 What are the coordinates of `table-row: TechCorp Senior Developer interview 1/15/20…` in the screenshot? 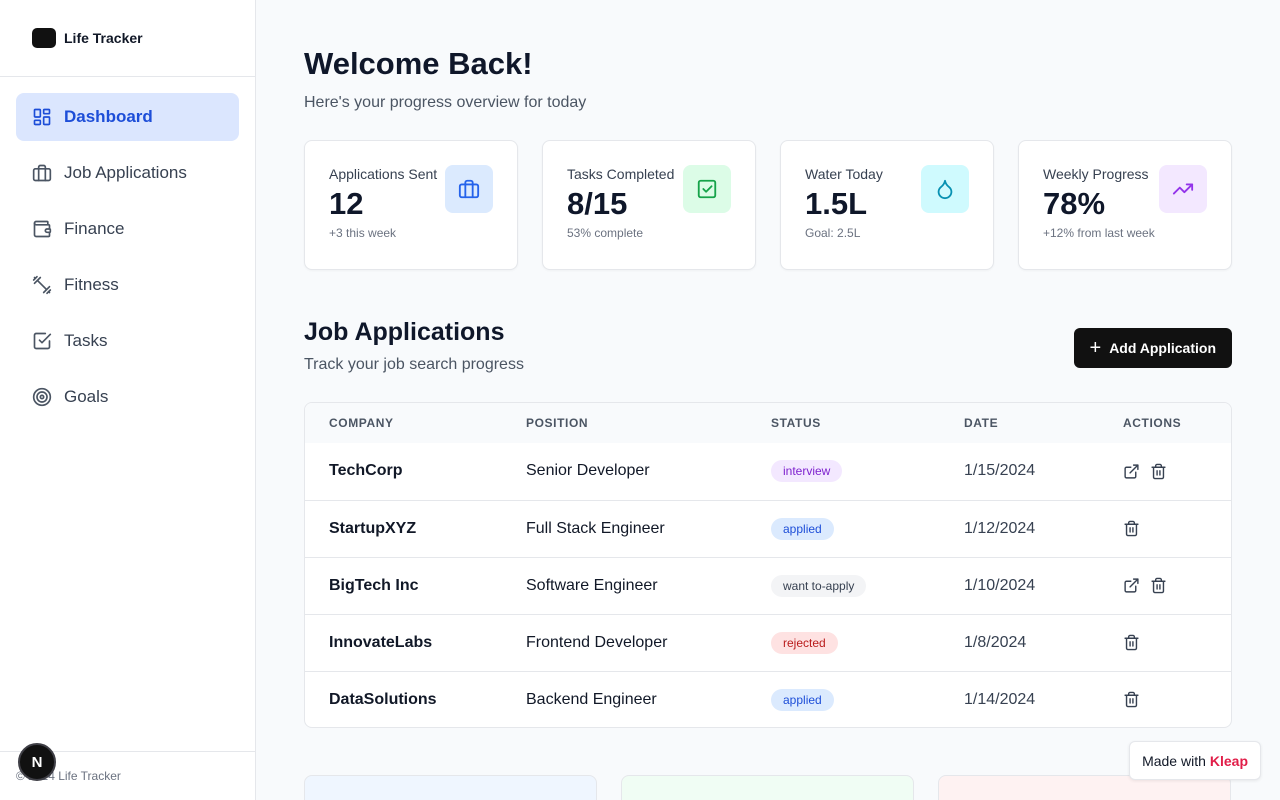 It's located at (768, 471).